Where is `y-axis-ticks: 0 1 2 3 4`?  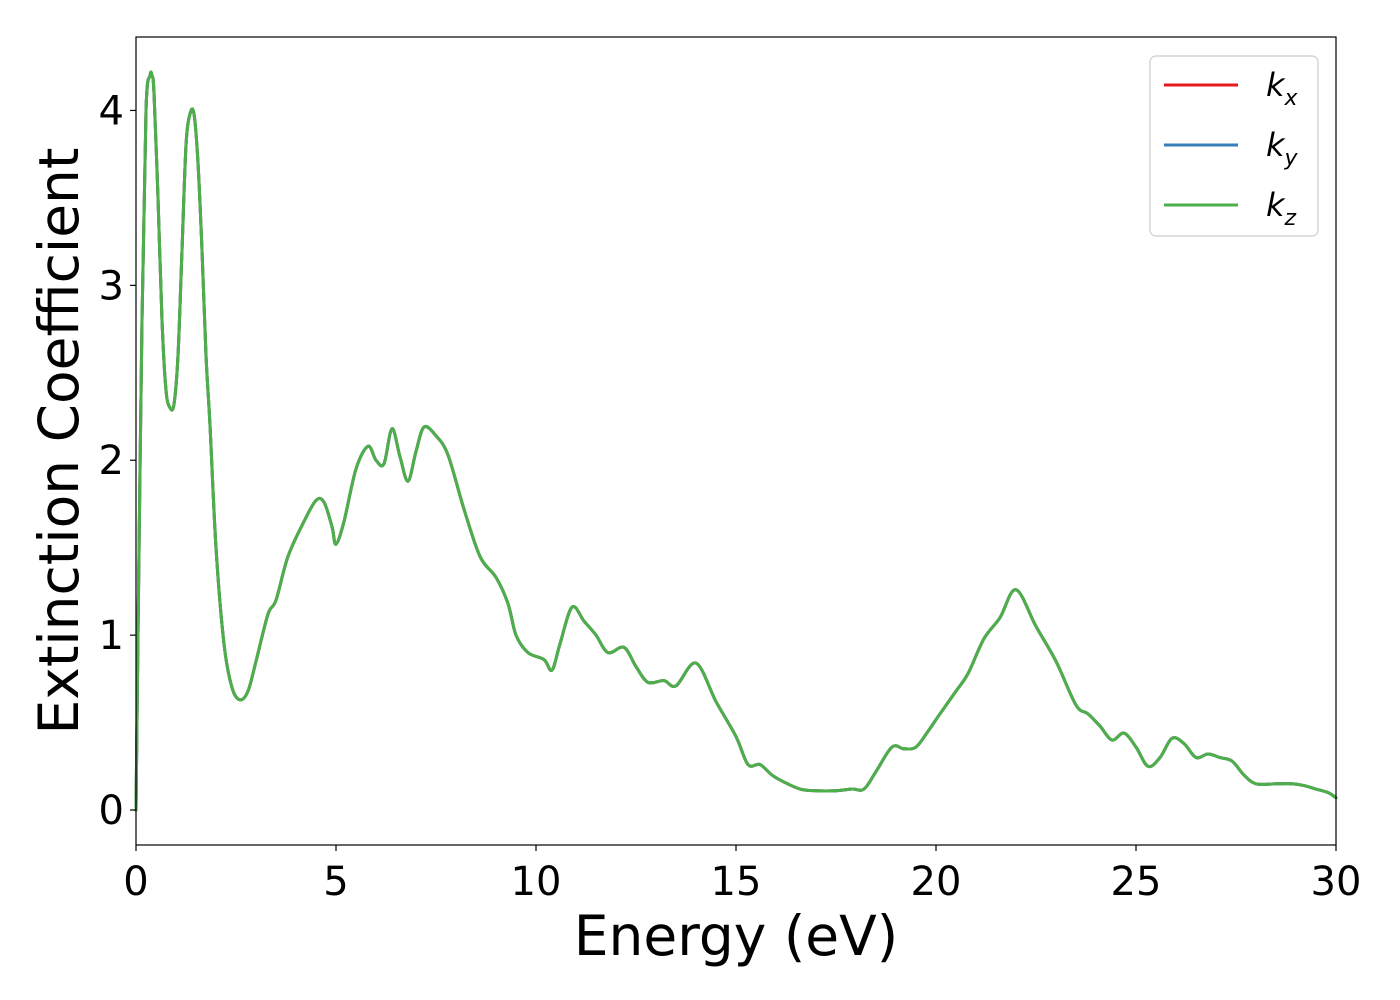
y-axis-ticks: 0 1 2 3 4 is located at coordinates (117, 461).